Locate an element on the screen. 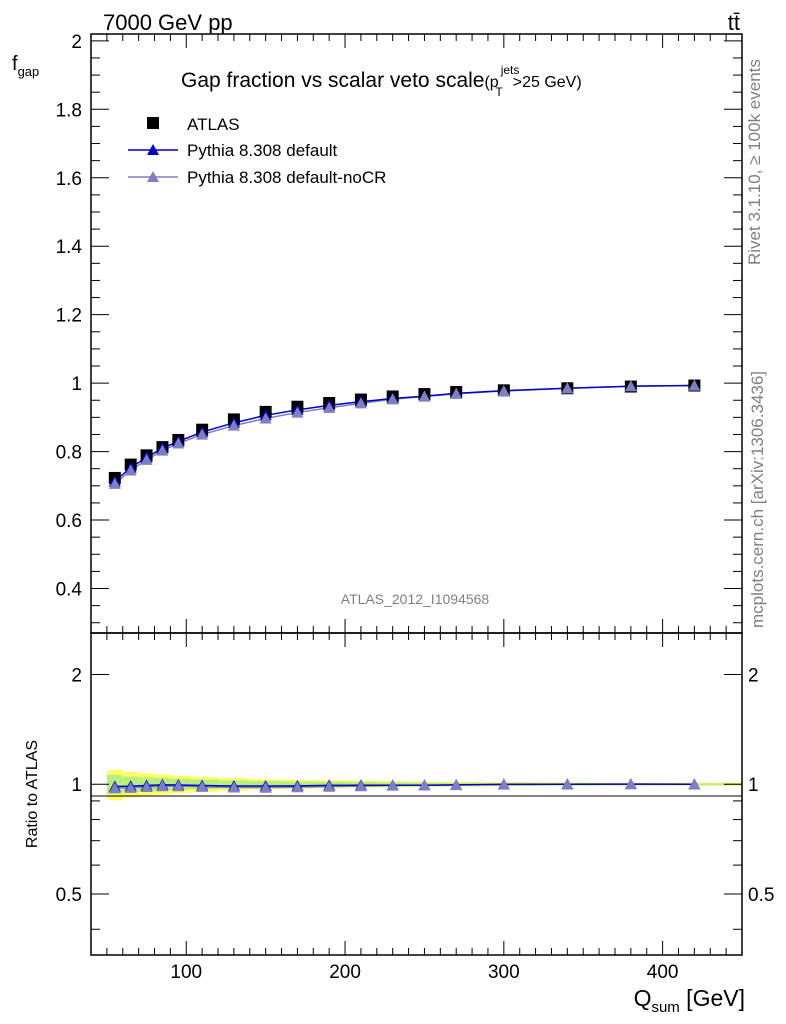 The image size is (786, 1024). ratio-y-tick-label: 2 is located at coordinates (76, 676).